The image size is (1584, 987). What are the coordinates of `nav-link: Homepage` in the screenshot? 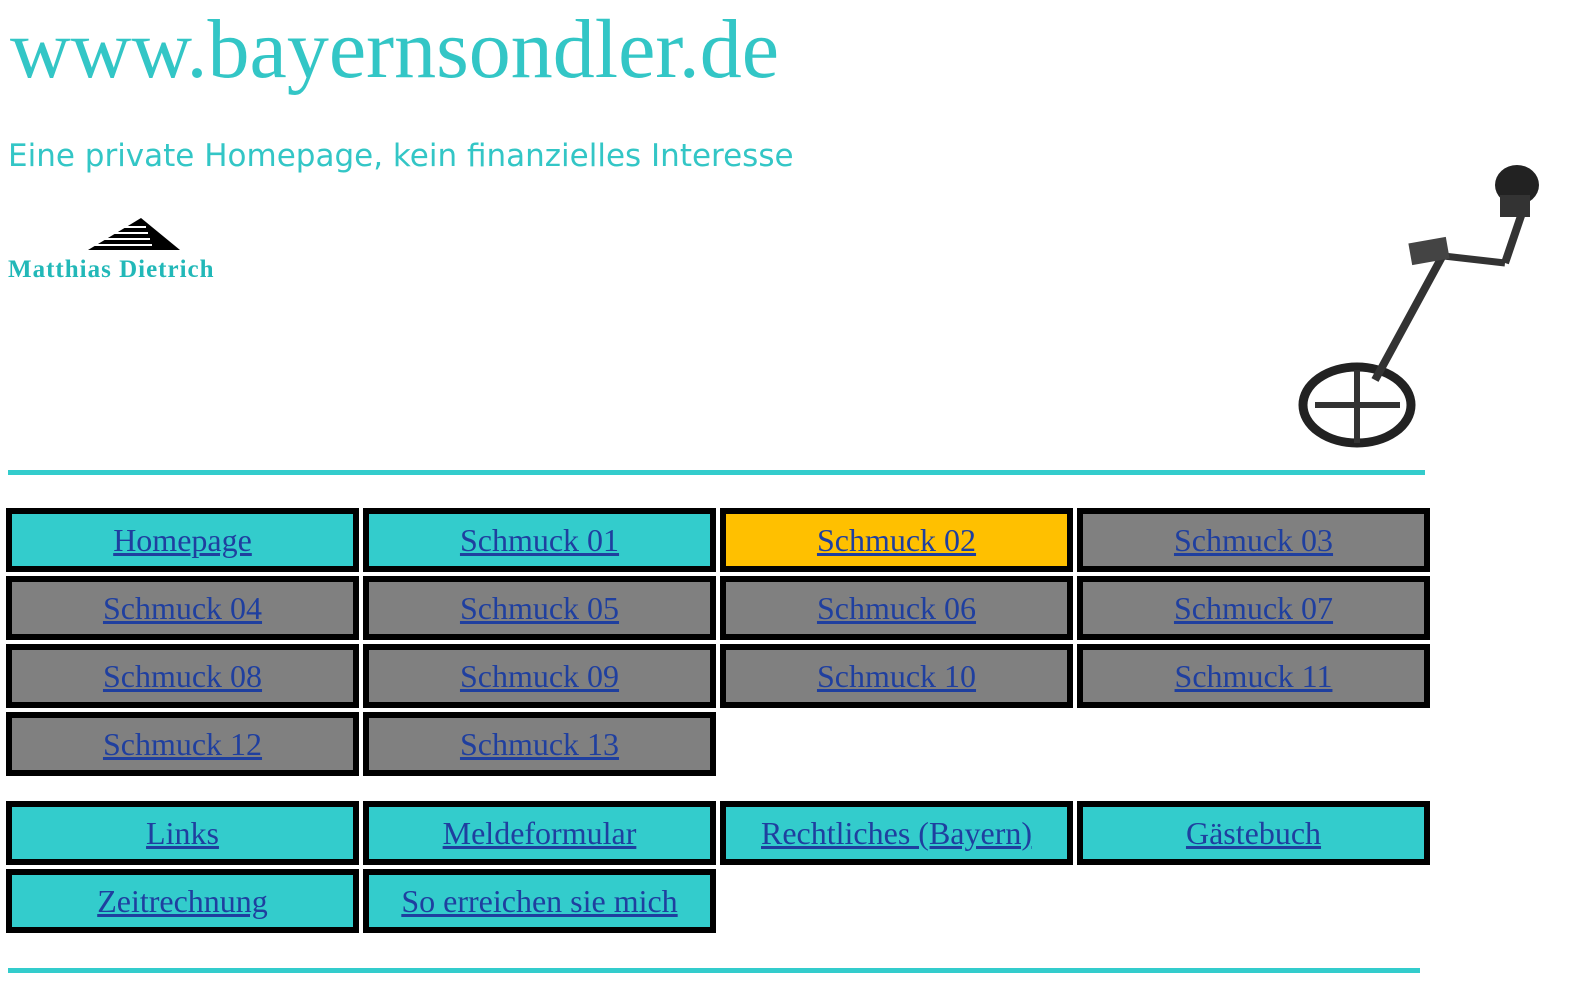 It's located at (182, 539).